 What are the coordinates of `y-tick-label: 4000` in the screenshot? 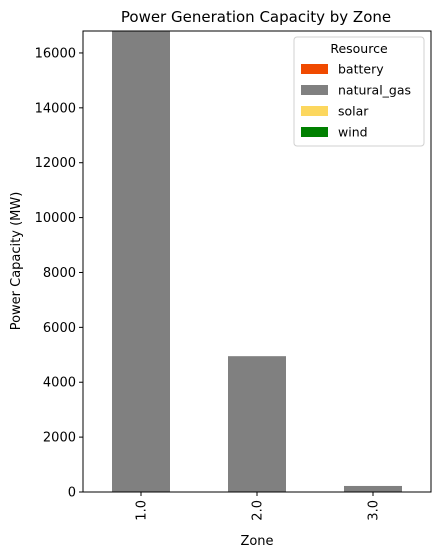 It's located at (59, 383).